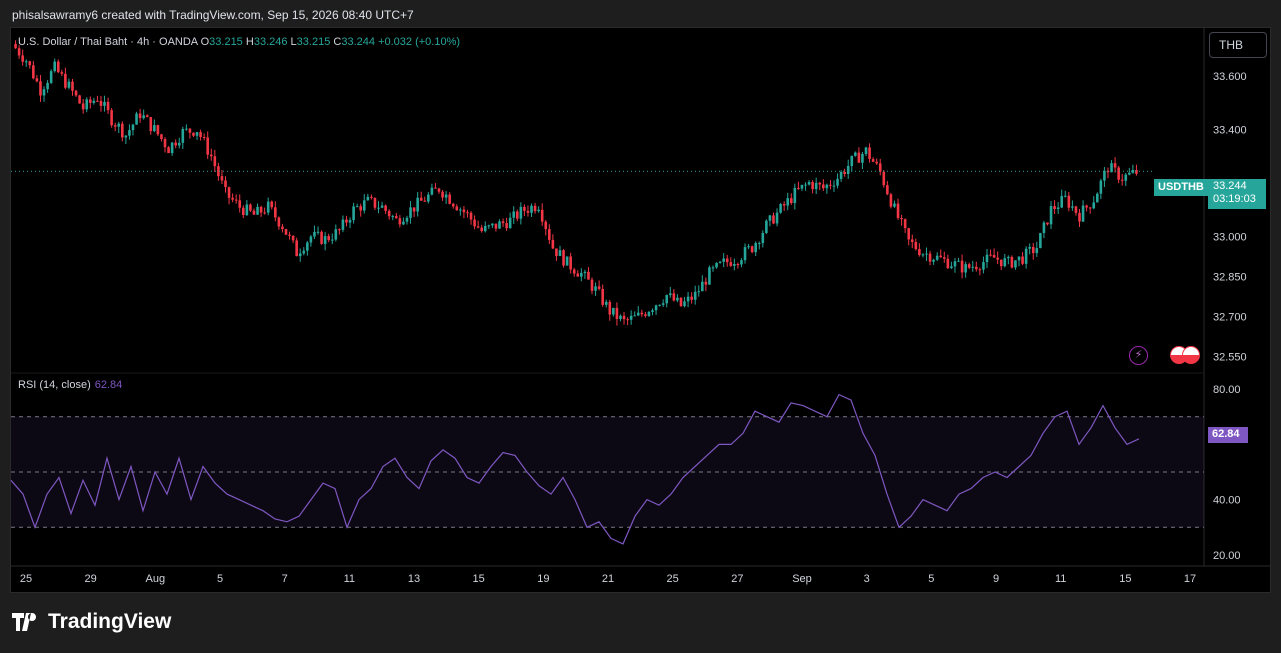  What do you see at coordinates (419, 42) in the screenshot?
I see `change-value: +0.032 (+0.10%)` at bounding box center [419, 42].